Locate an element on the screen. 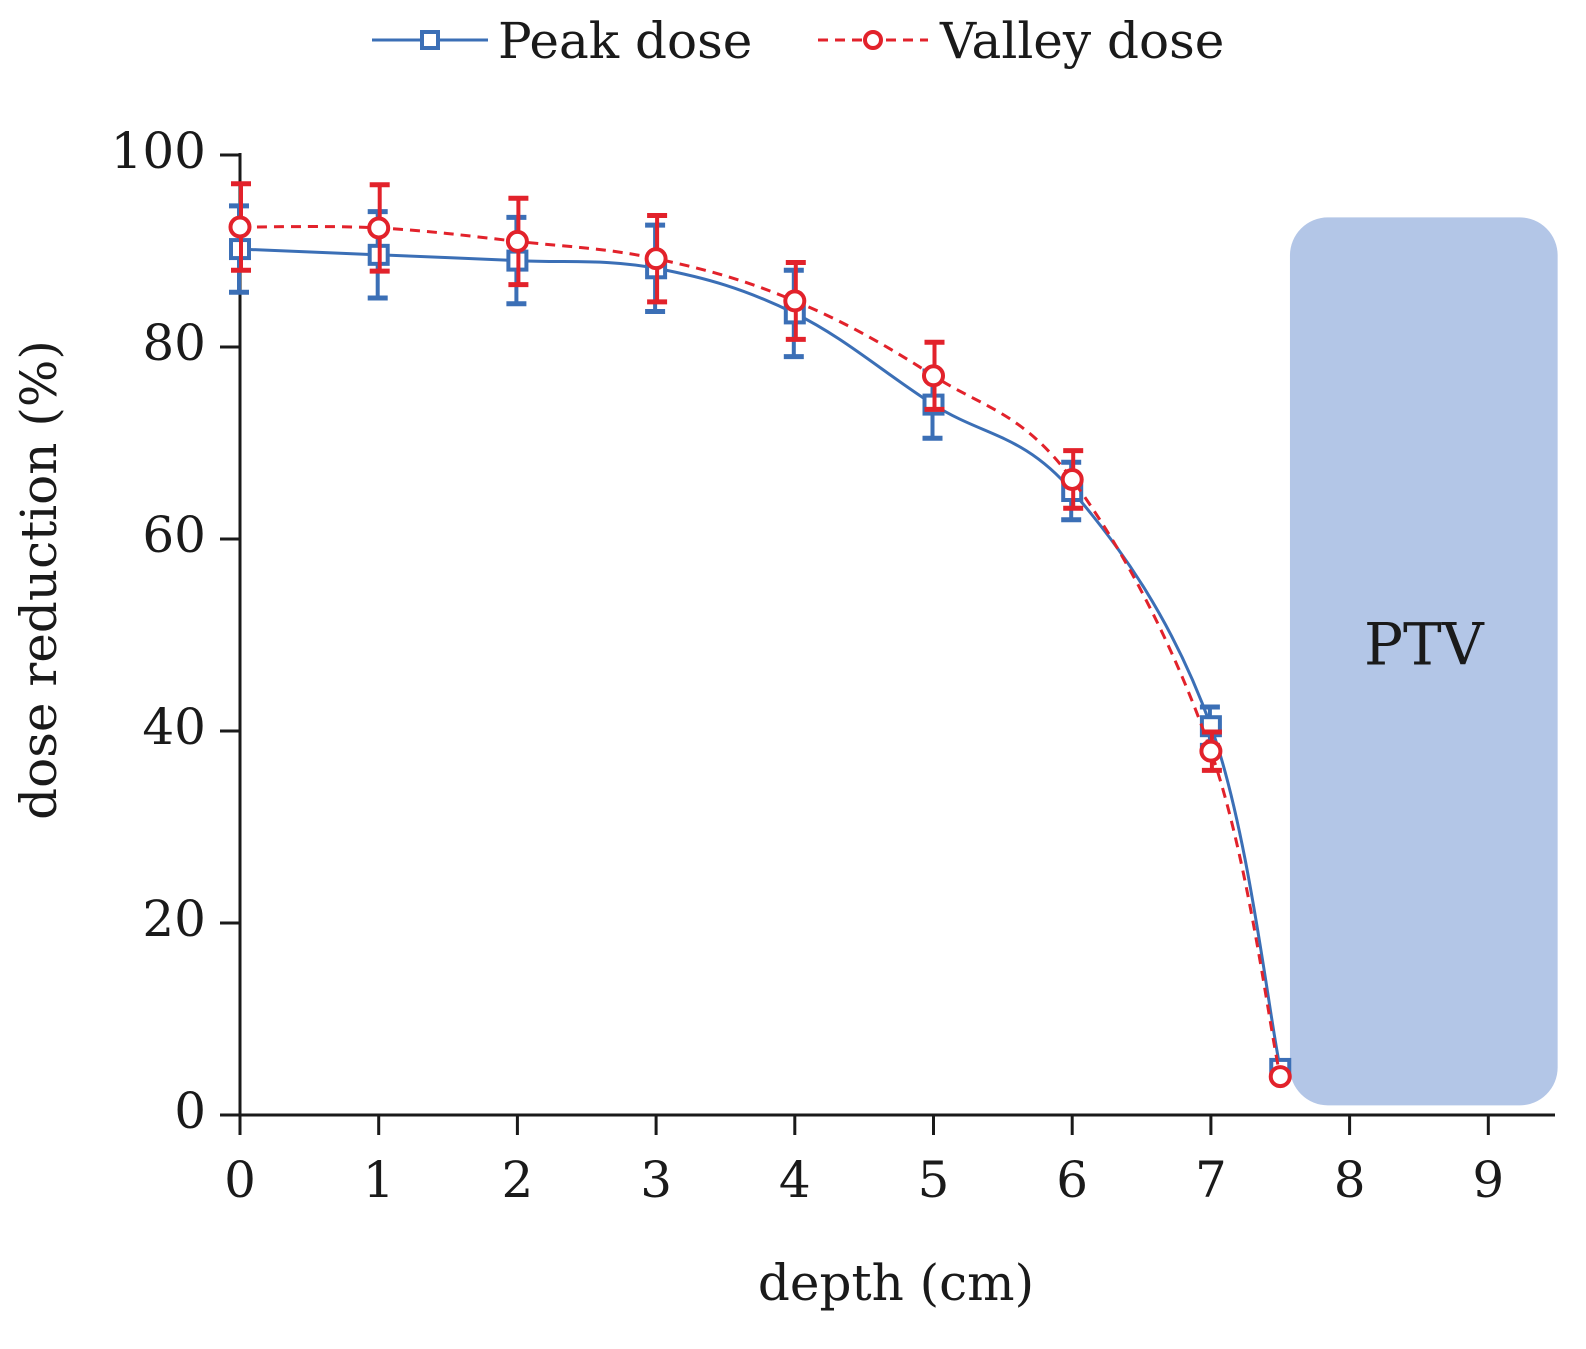  x-tick-label: 6 is located at coordinates (1072, 1180).